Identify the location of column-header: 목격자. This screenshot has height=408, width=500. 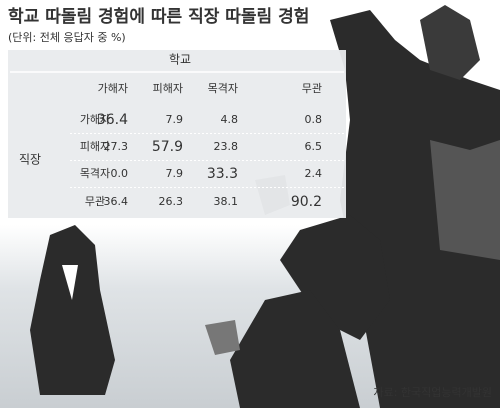
(223, 88).